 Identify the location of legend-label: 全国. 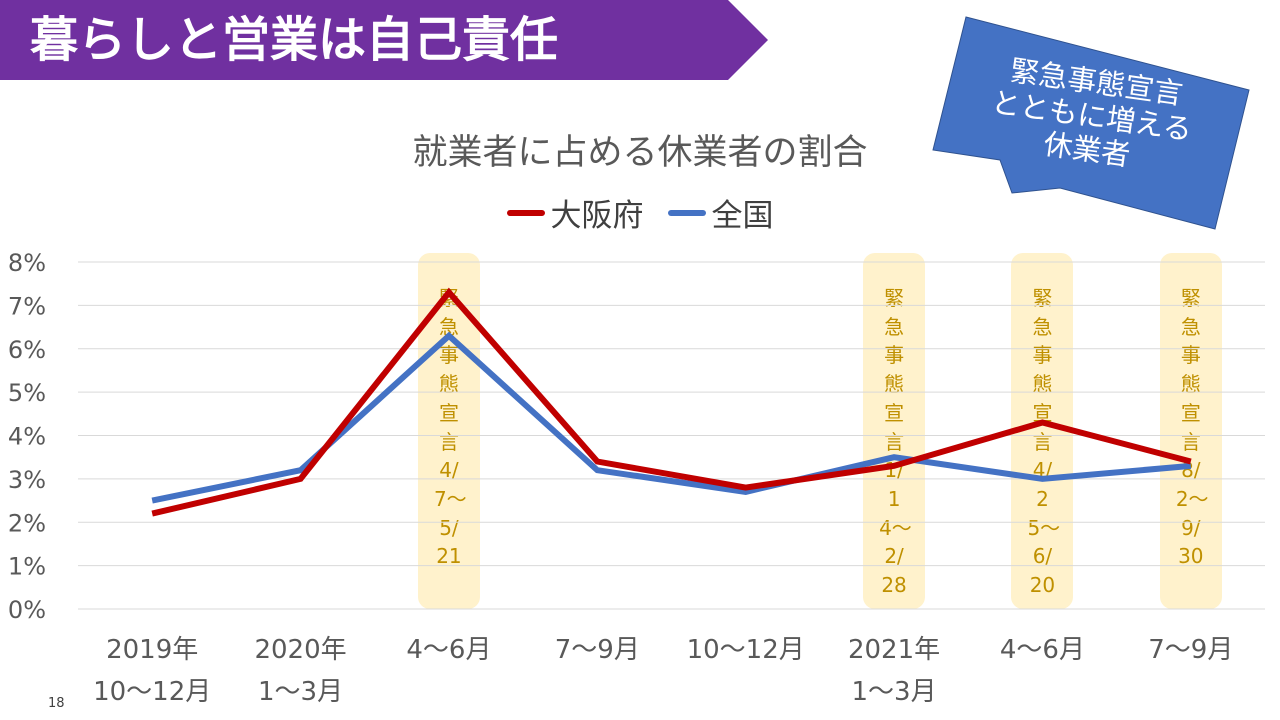
(742, 216).